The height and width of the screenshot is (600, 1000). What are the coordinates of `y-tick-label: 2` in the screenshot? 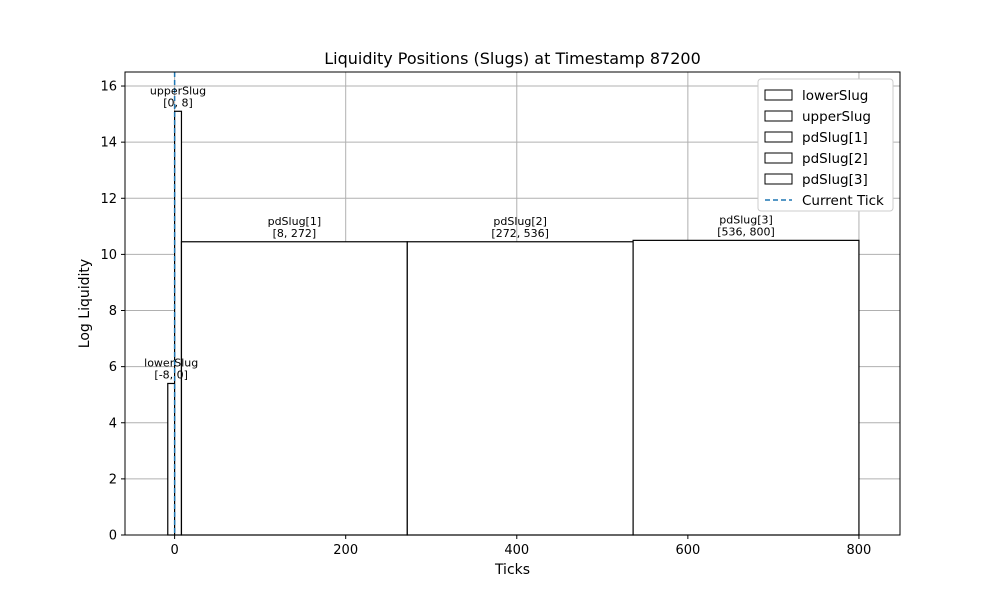 It's located at (113, 479).